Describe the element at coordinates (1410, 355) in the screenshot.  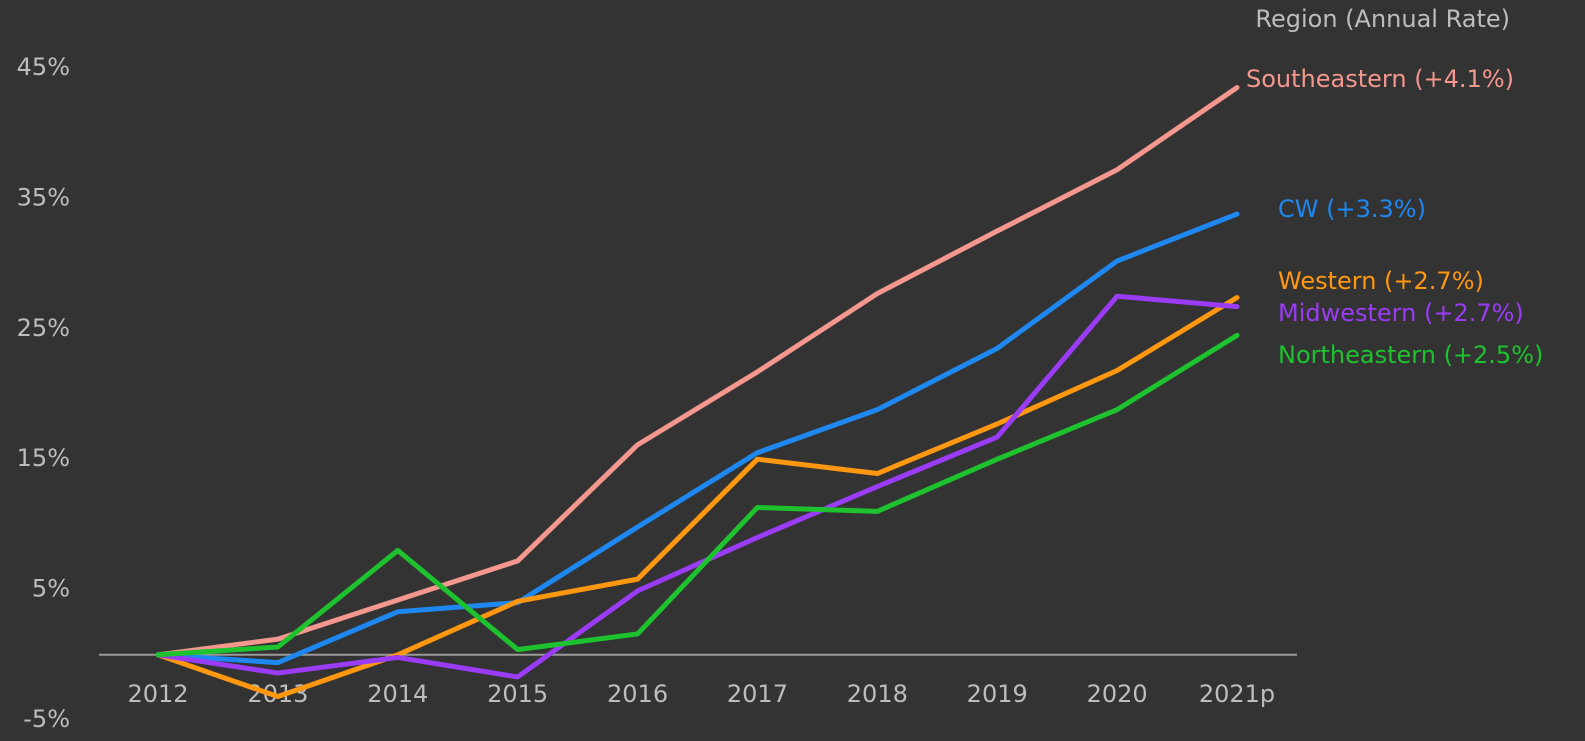
I see `series-label: Northeastern (+2.5%)` at that location.